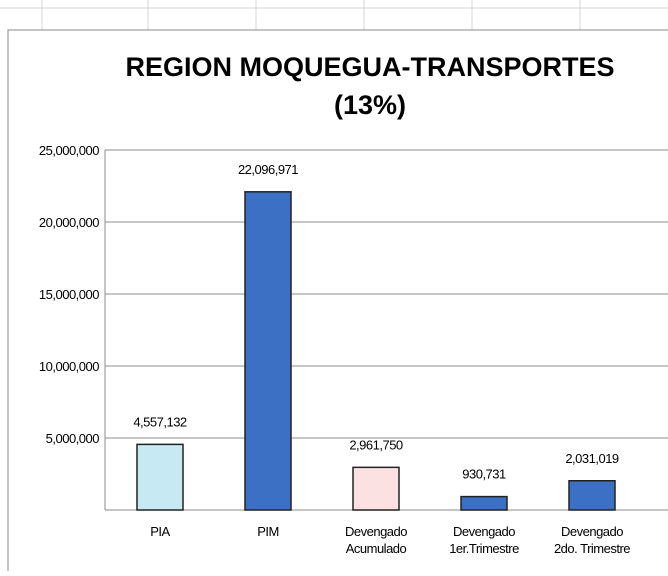 This screenshot has height=576, width=668. I want to click on y-tick-label: 15,000,000, so click(69, 294).